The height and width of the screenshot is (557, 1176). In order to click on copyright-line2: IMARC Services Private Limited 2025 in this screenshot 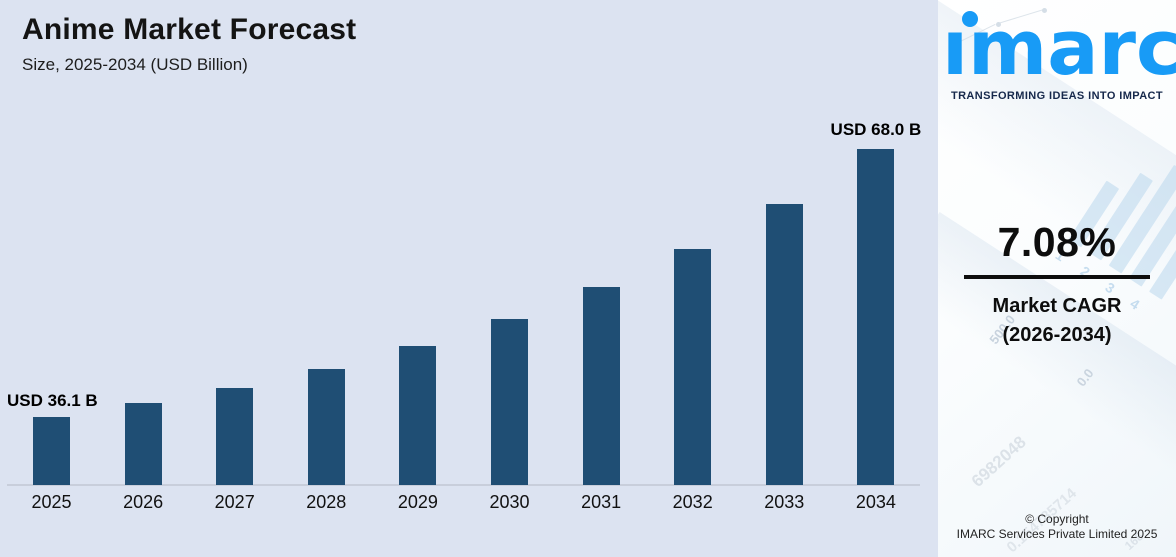, I will do `click(1057, 534)`.